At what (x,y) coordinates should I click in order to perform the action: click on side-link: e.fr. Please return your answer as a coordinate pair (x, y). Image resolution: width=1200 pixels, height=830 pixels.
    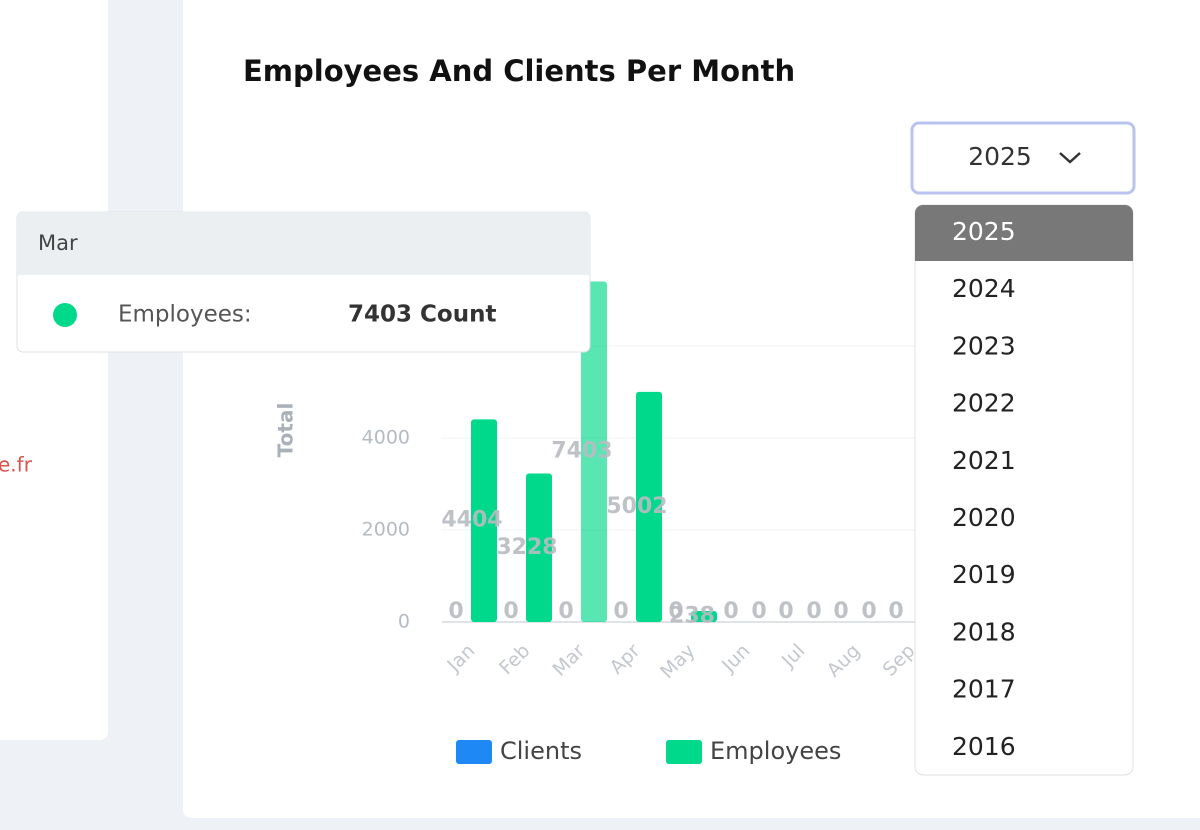
    Looking at the image, I should click on (16, 465).